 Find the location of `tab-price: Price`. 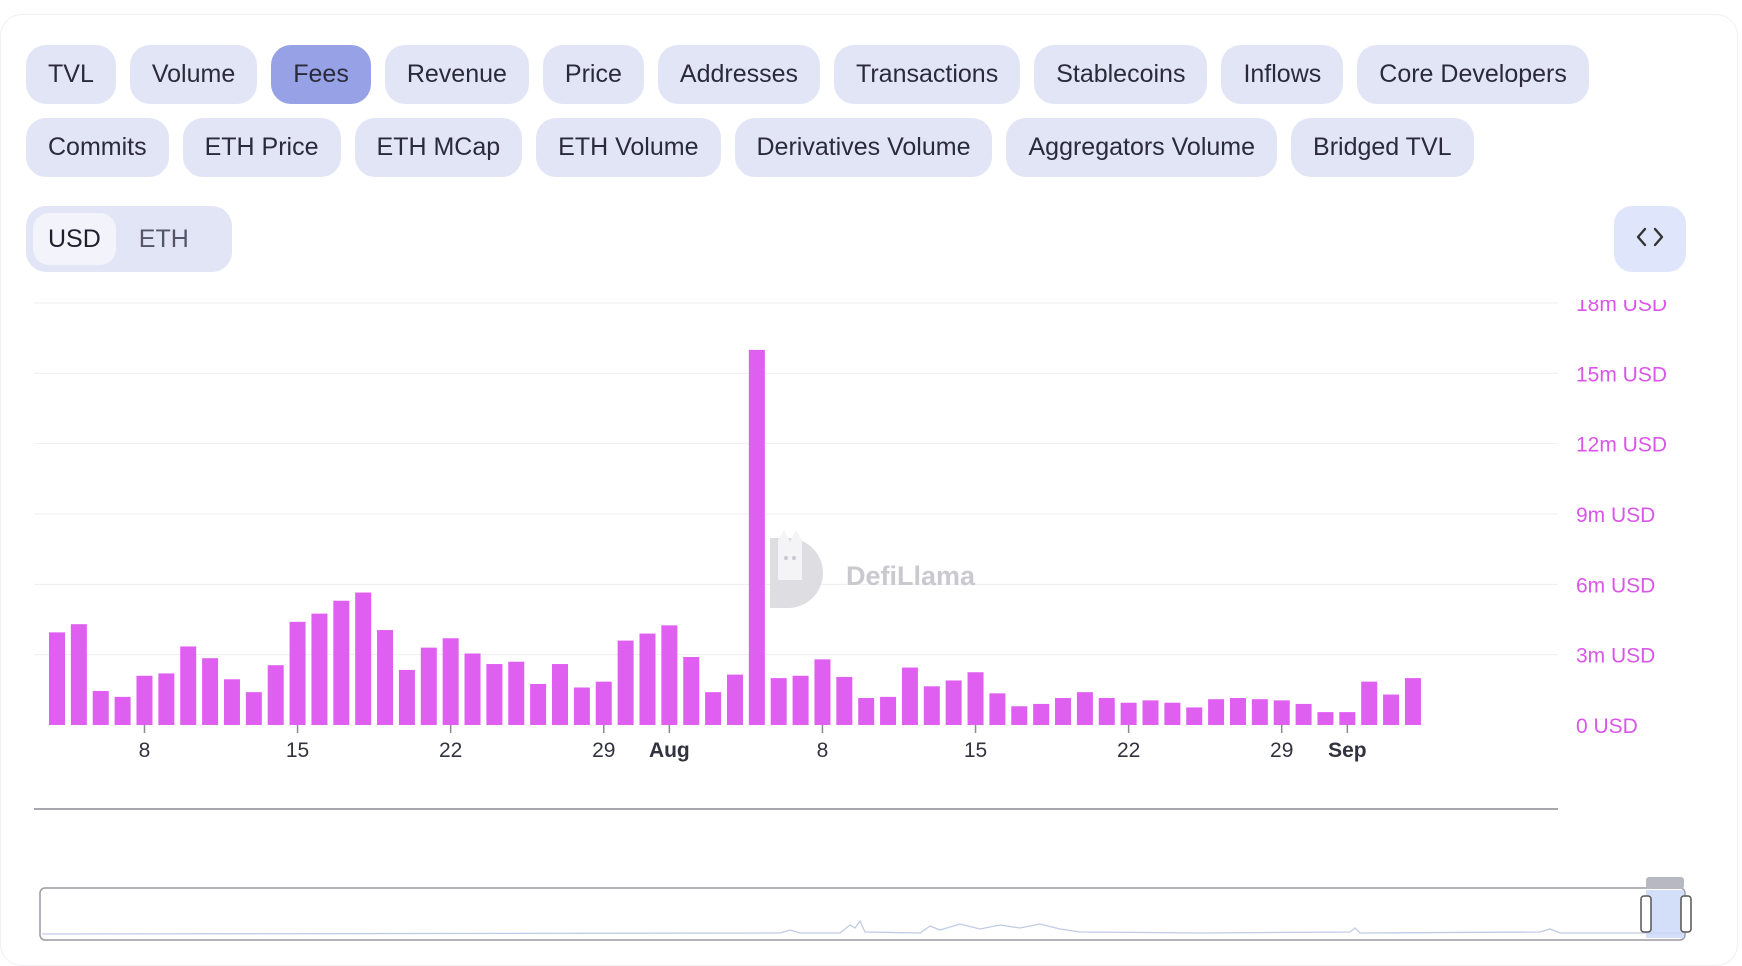

tab-price: Price is located at coordinates (593, 74).